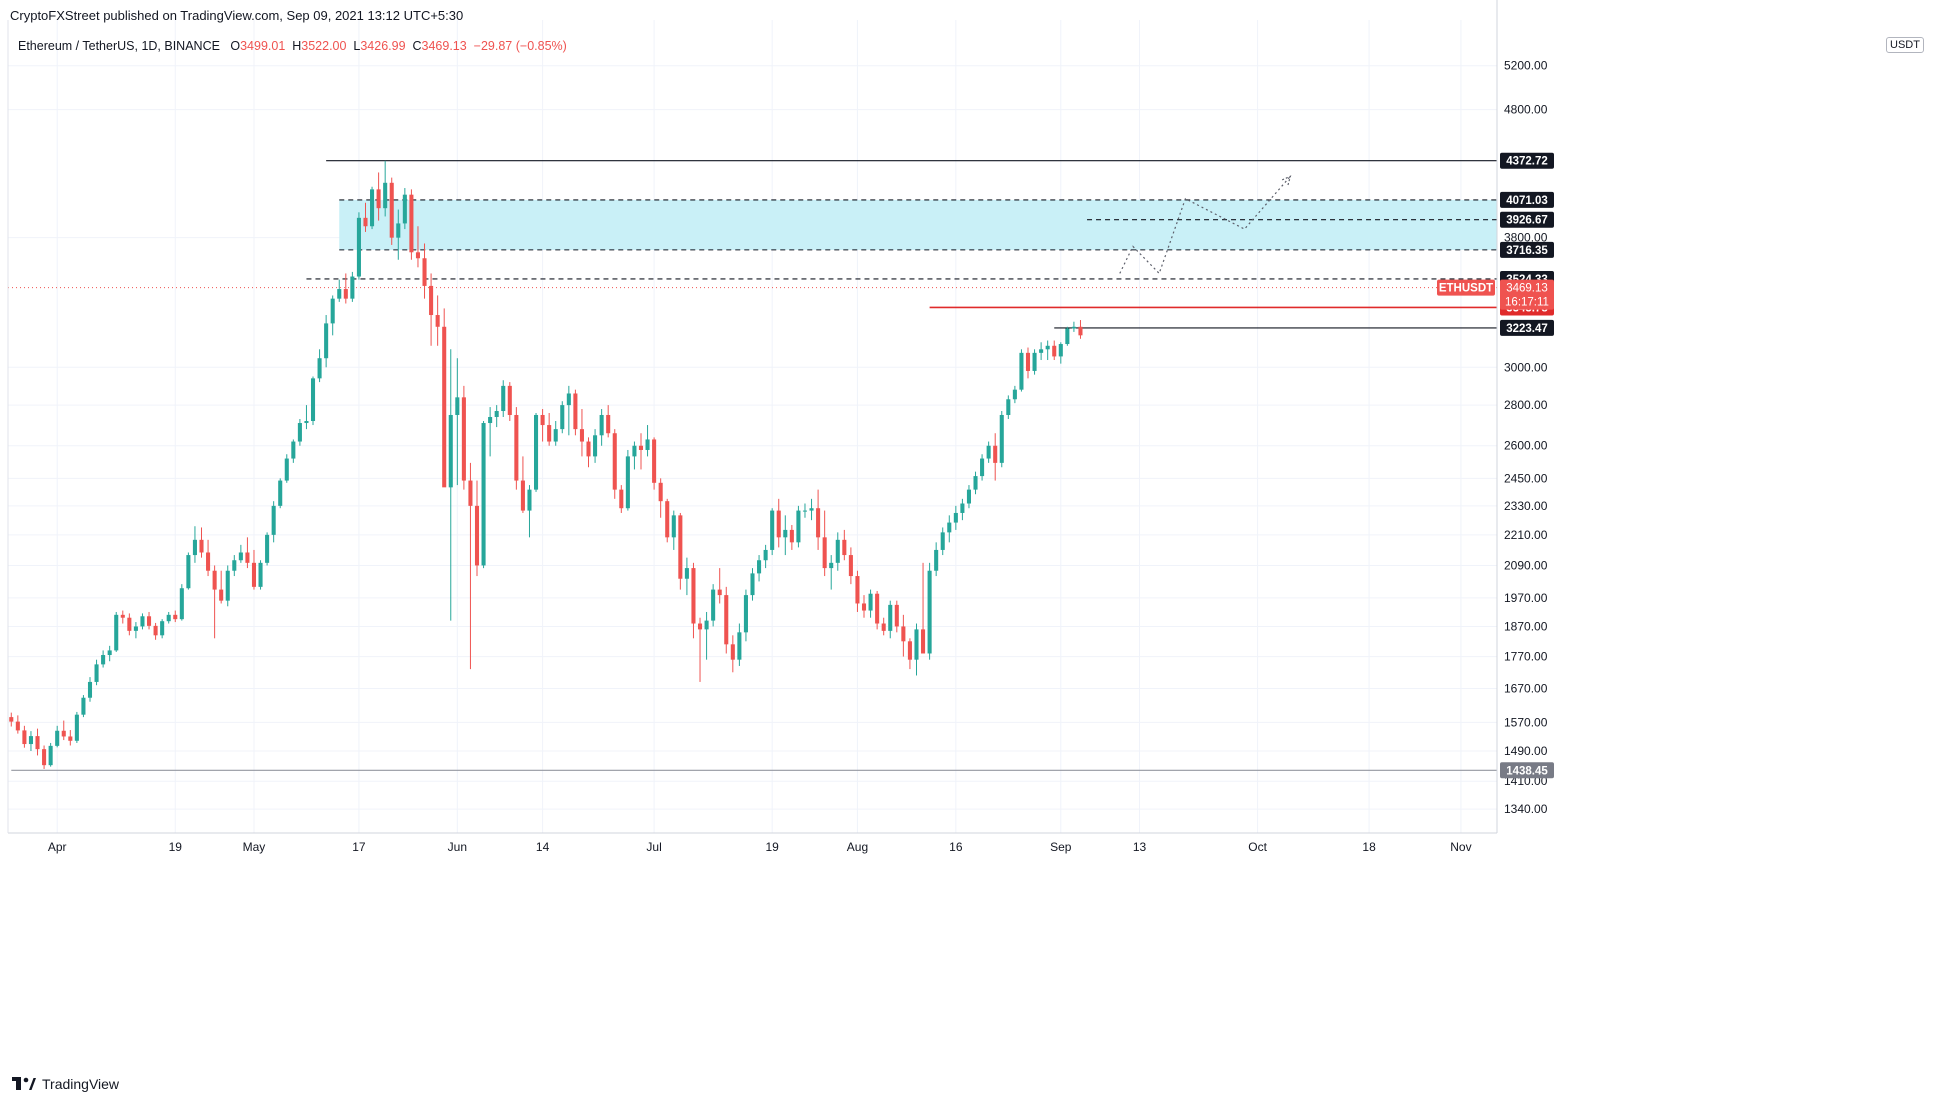 Image resolution: width=1941 pixels, height=1103 pixels. I want to click on currency-unit: USDT, so click(1905, 45).